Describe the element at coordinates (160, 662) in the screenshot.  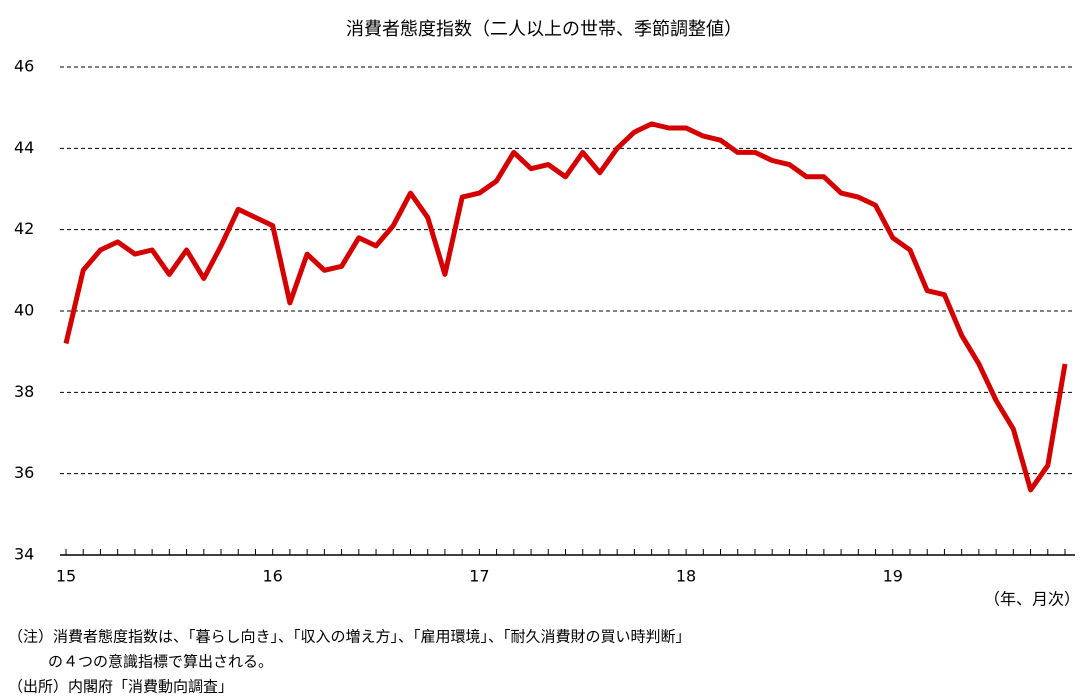
I see `note: の４つの意識指標で算出される。` at that location.